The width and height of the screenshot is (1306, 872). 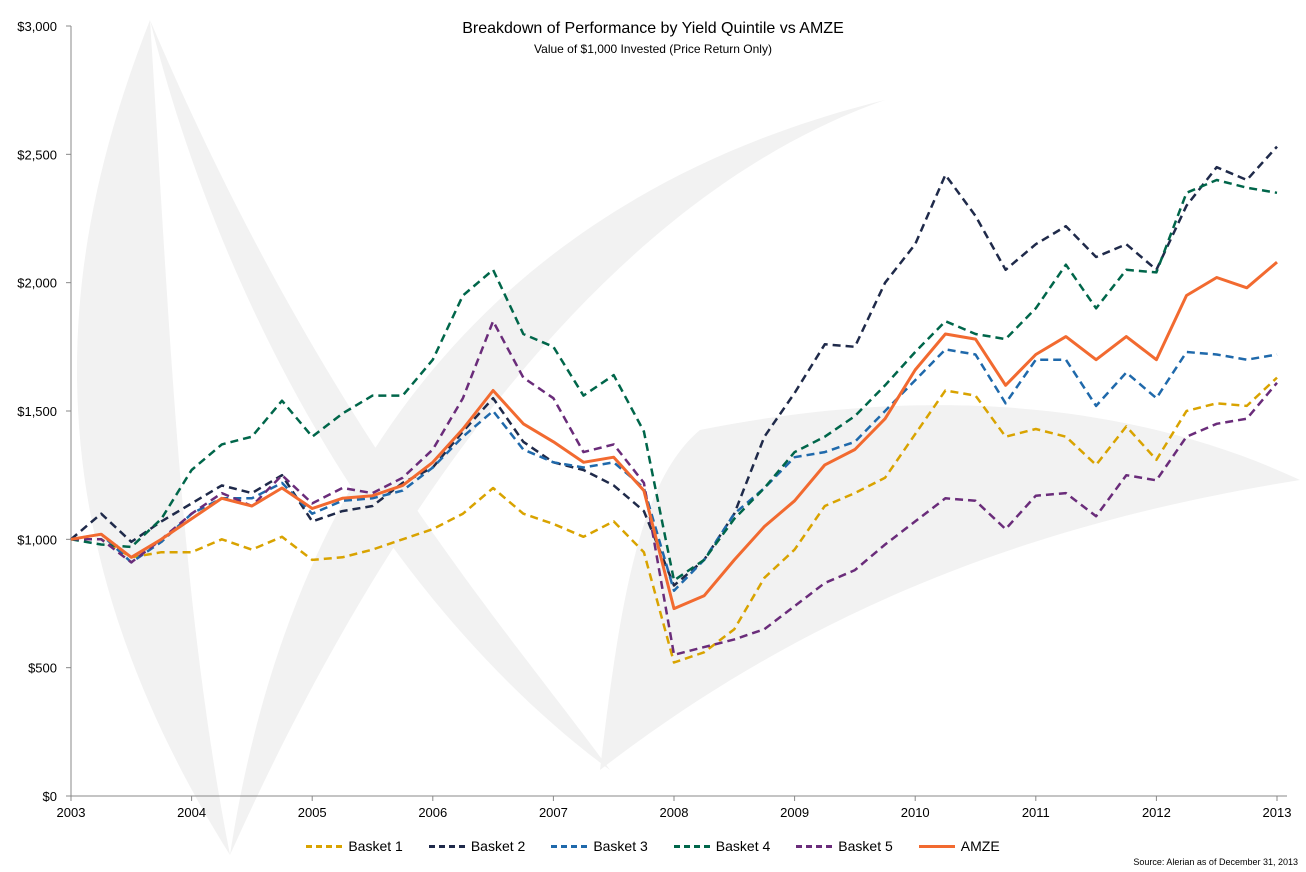 What do you see at coordinates (37, 26) in the screenshot?
I see `y-tick-label: $3,000` at bounding box center [37, 26].